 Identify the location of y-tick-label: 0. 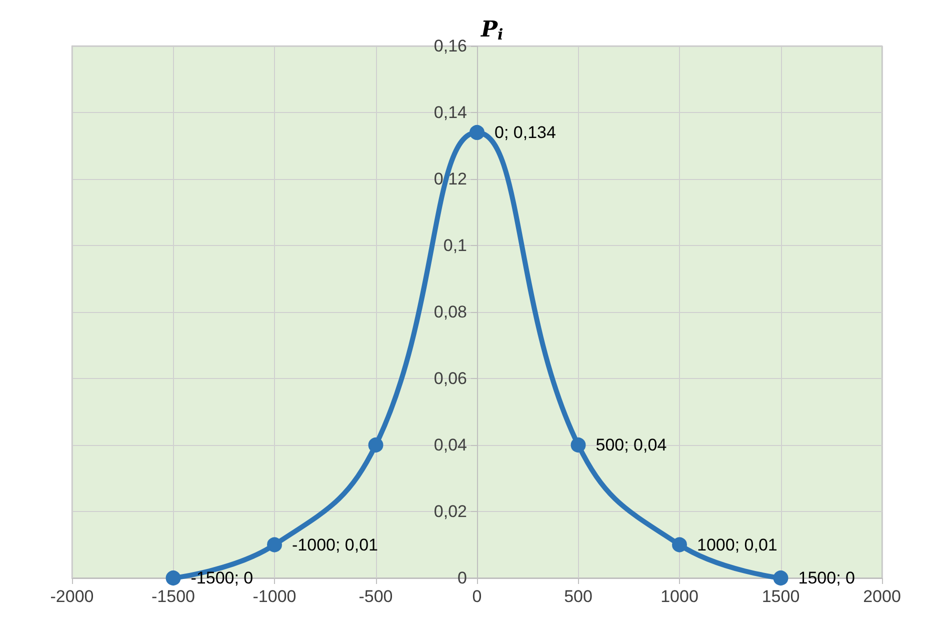
(462, 578).